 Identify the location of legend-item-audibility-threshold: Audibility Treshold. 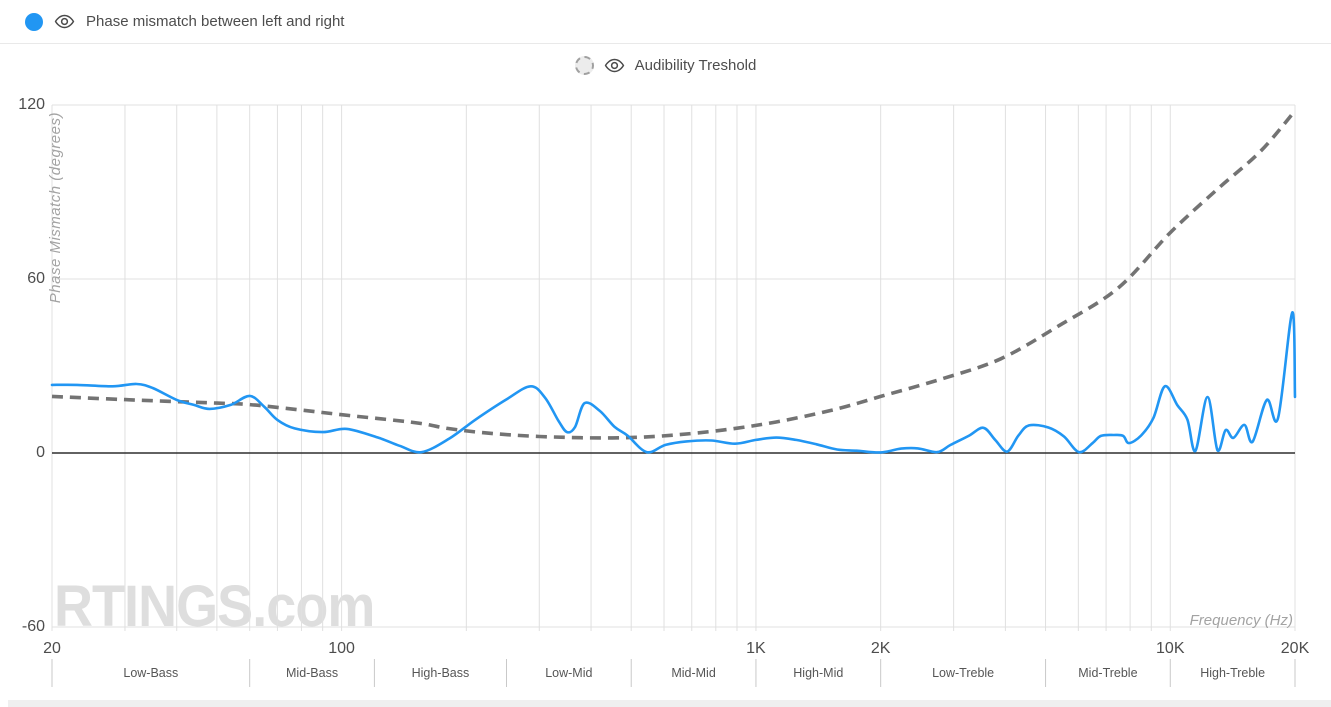
(665, 65).